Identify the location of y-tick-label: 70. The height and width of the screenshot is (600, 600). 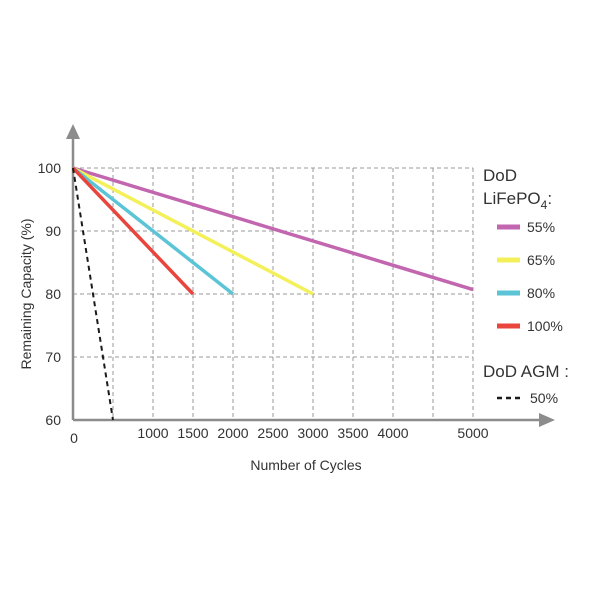
(53, 357).